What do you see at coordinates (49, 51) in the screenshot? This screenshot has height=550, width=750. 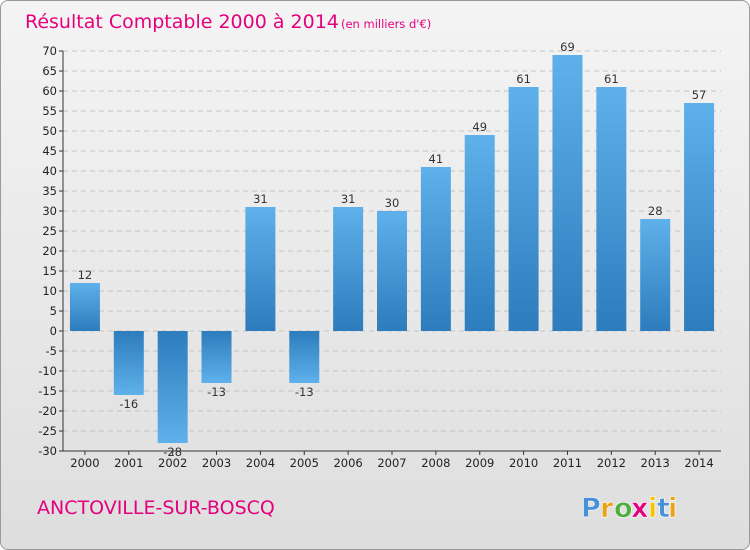 I see `y-tick-label: 70` at bounding box center [49, 51].